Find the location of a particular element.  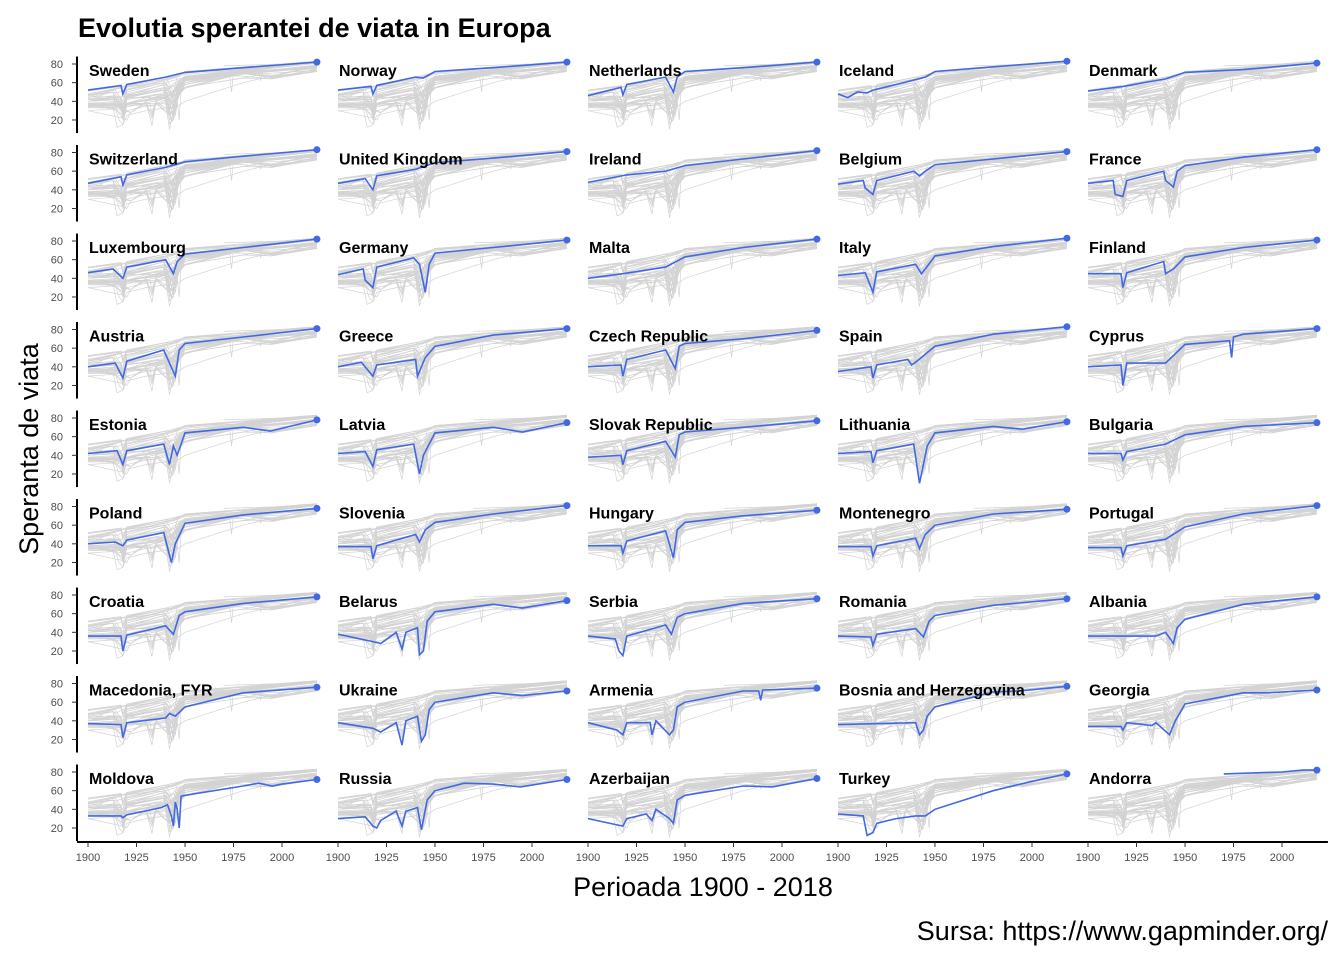

facet-label: Macedonia, FYR is located at coordinates (151, 691).